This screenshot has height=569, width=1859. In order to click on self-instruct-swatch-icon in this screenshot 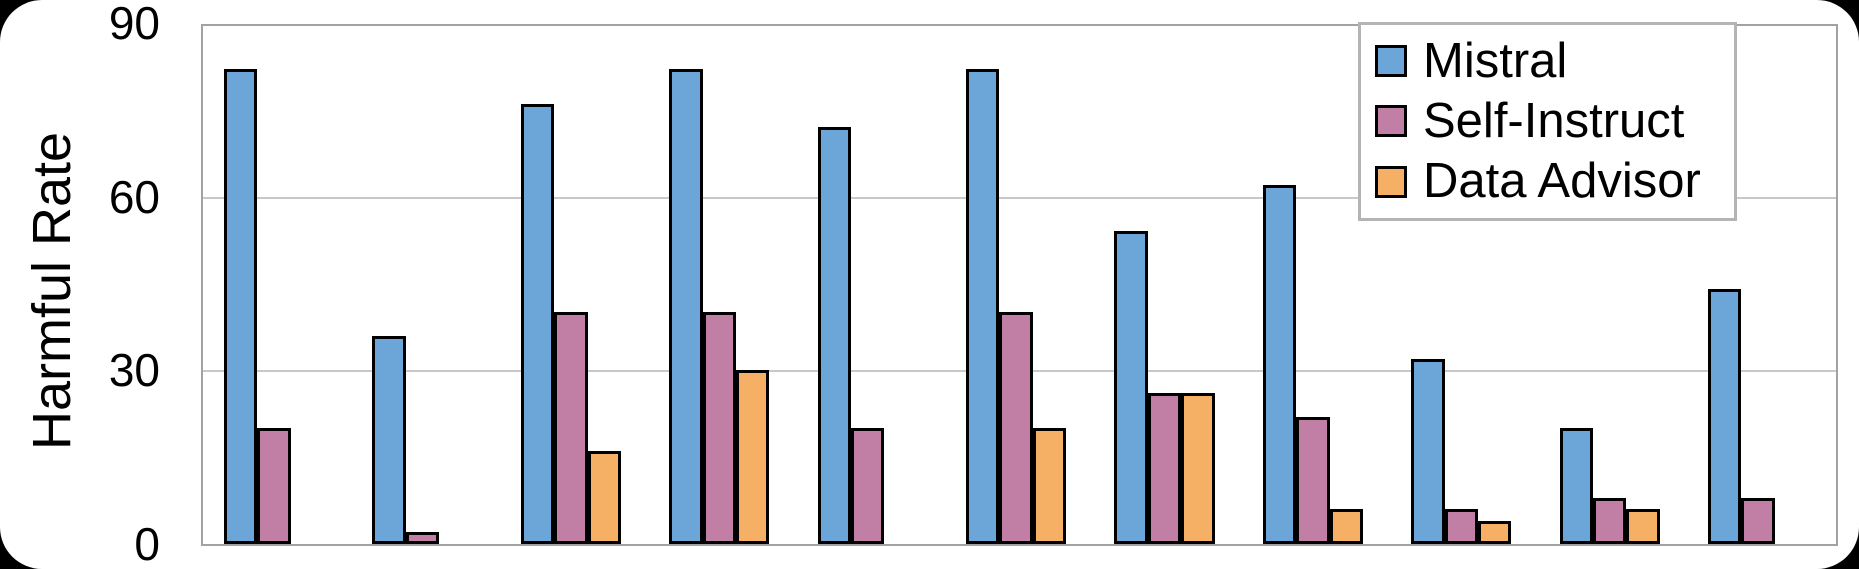, I will do `click(1391, 121)`.